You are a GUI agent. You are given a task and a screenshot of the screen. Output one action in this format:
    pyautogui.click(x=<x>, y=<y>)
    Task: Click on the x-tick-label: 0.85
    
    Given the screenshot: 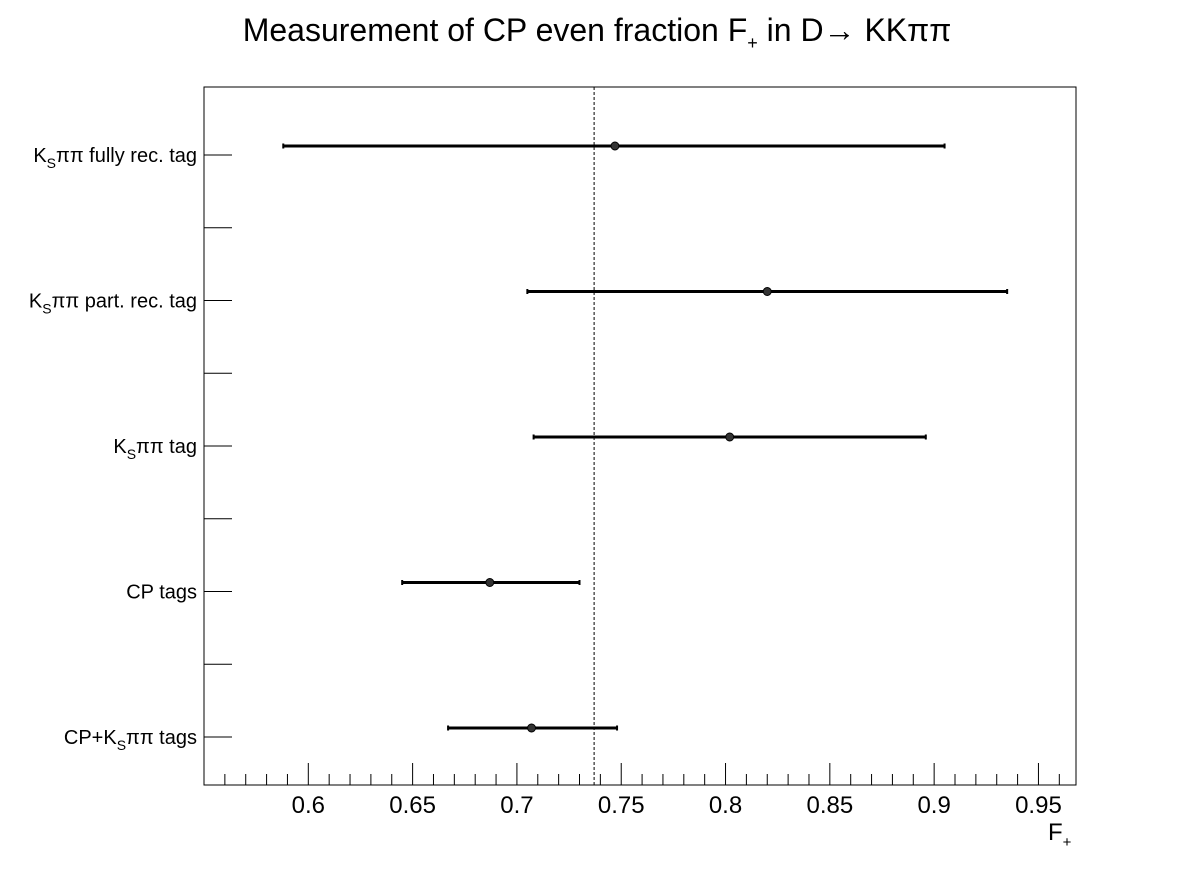 What is the action you would take?
    pyautogui.click(x=829, y=805)
    